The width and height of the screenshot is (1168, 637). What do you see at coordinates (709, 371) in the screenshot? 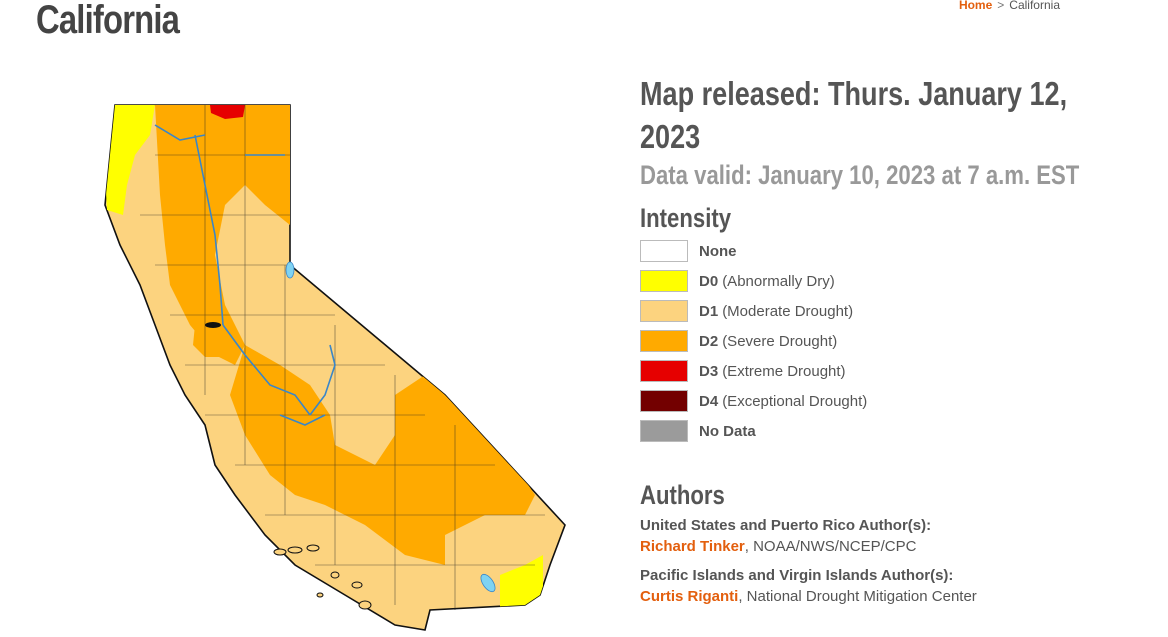
I see `legend-code: D3` at bounding box center [709, 371].